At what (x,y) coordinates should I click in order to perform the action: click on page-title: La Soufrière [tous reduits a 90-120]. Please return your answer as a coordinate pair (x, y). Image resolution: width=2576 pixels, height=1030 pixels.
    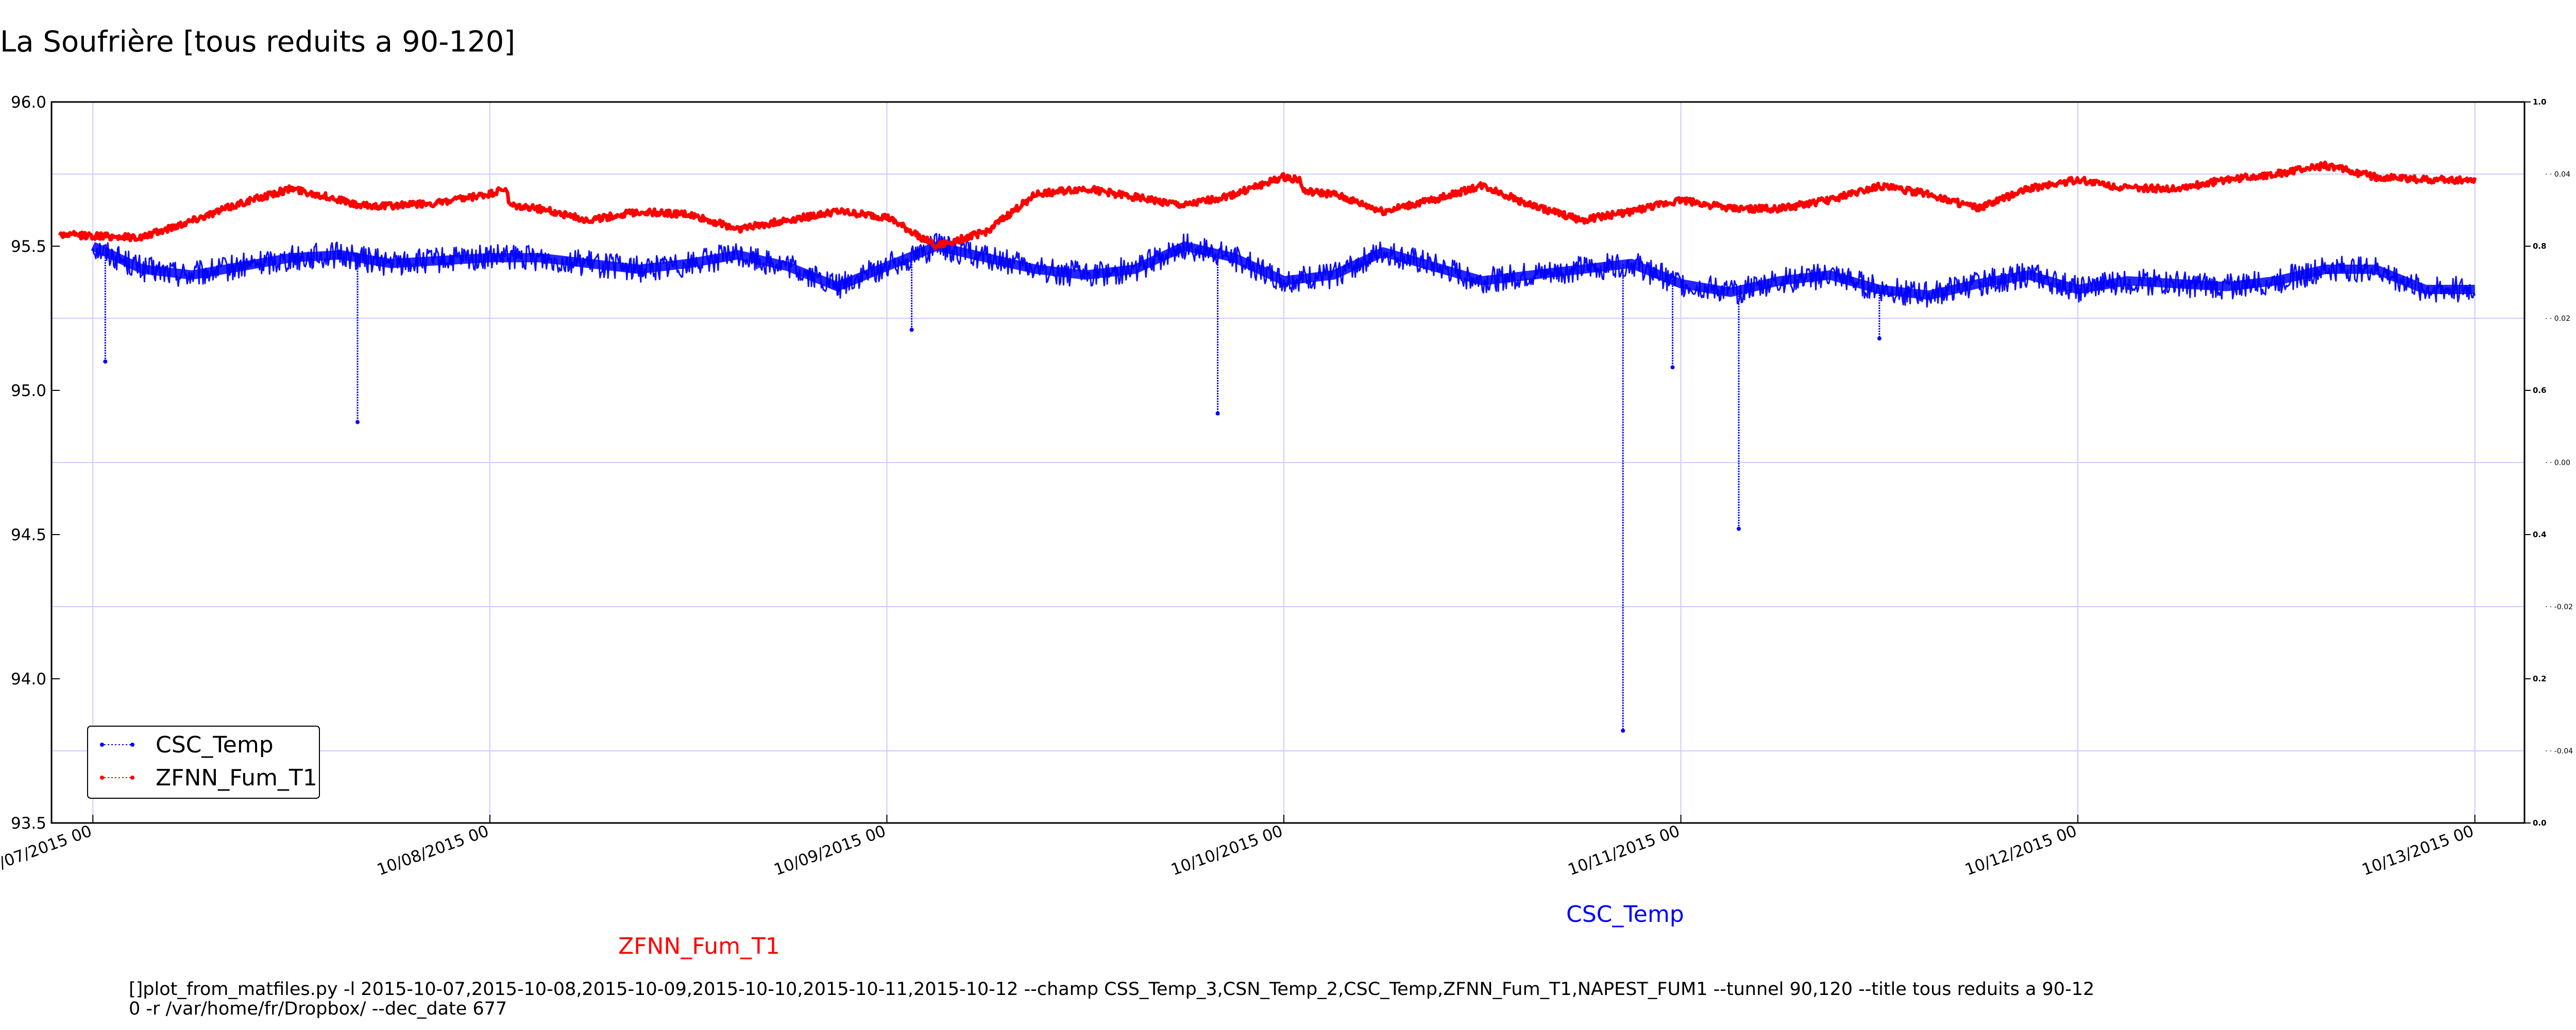
    Looking at the image, I should click on (257, 42).